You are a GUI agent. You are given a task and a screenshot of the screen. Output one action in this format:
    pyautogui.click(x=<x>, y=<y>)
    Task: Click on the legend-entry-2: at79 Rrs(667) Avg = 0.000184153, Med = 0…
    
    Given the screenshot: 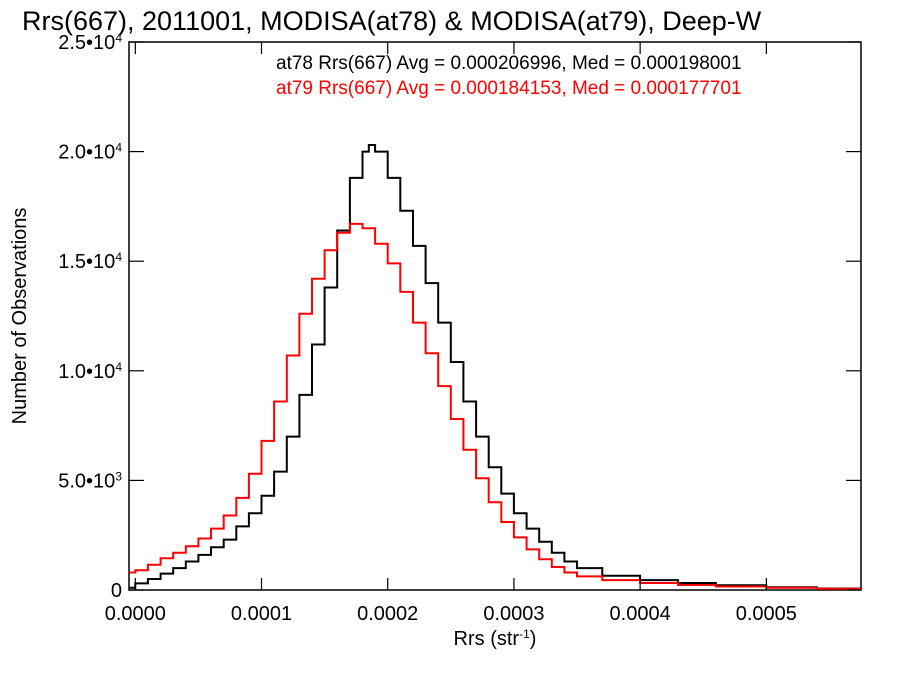 What is the action you would take?
    pyautogui.click(x=509, y=88)
    